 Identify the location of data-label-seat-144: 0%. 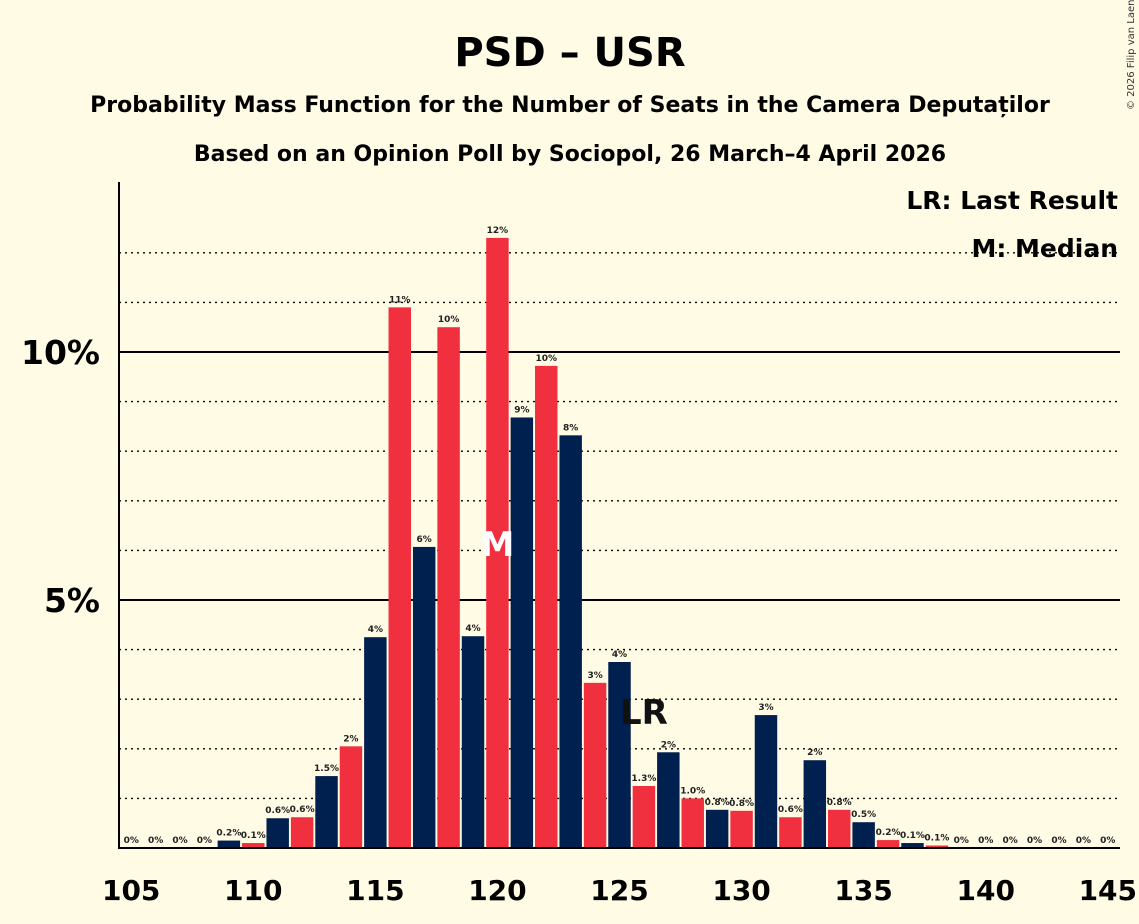
(1083, 841).